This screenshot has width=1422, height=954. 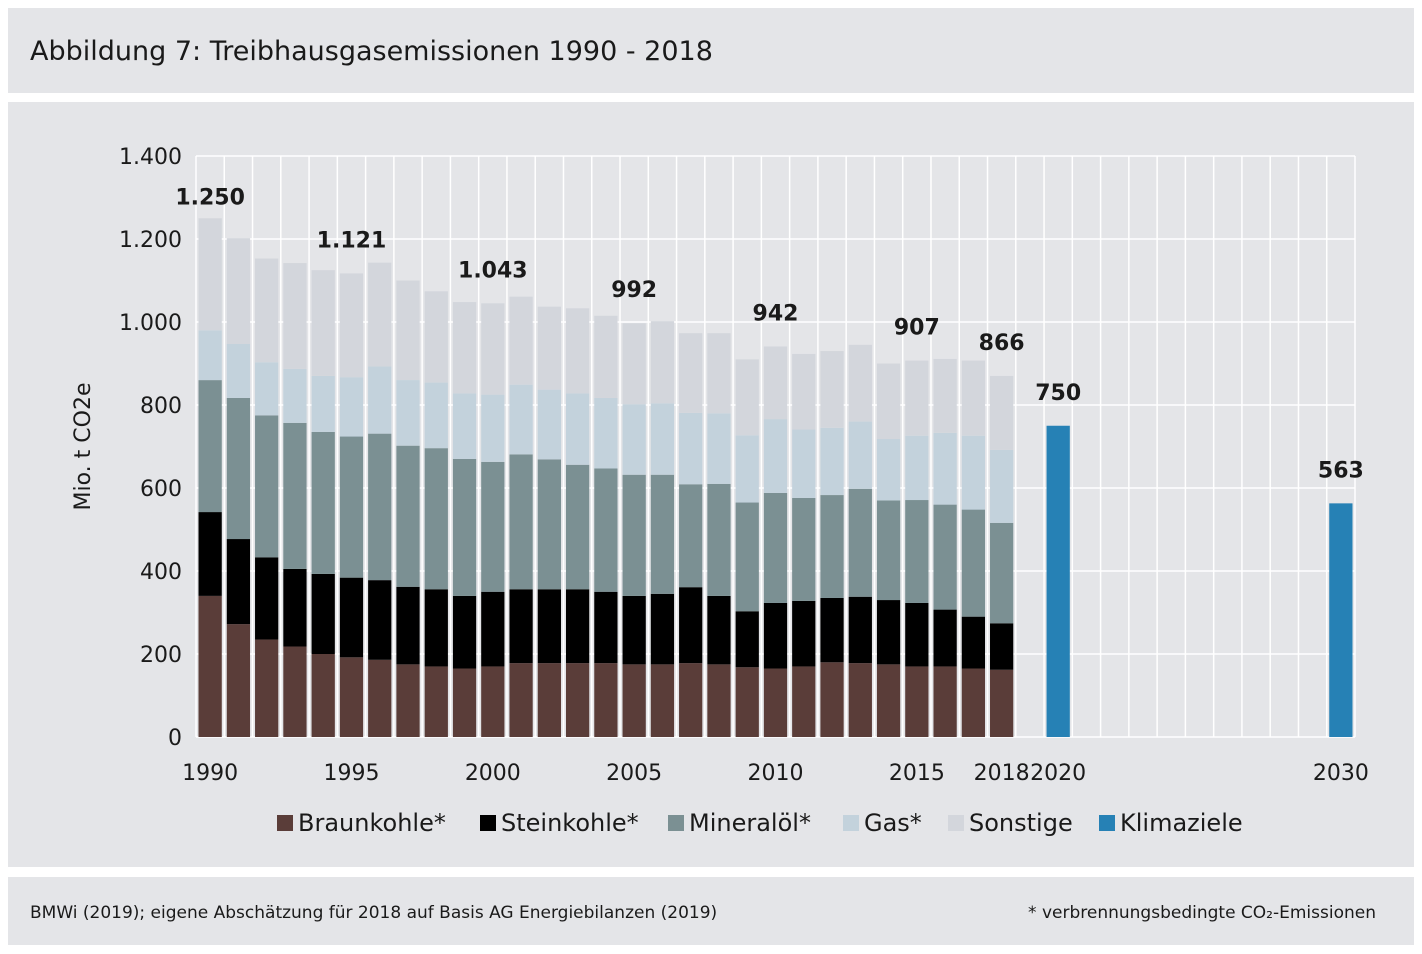 I want to click on y-tick-label: 200, so click(x=161, y=655).